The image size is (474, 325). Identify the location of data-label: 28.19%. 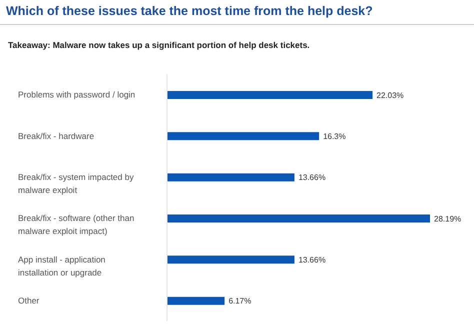
(448, 219).